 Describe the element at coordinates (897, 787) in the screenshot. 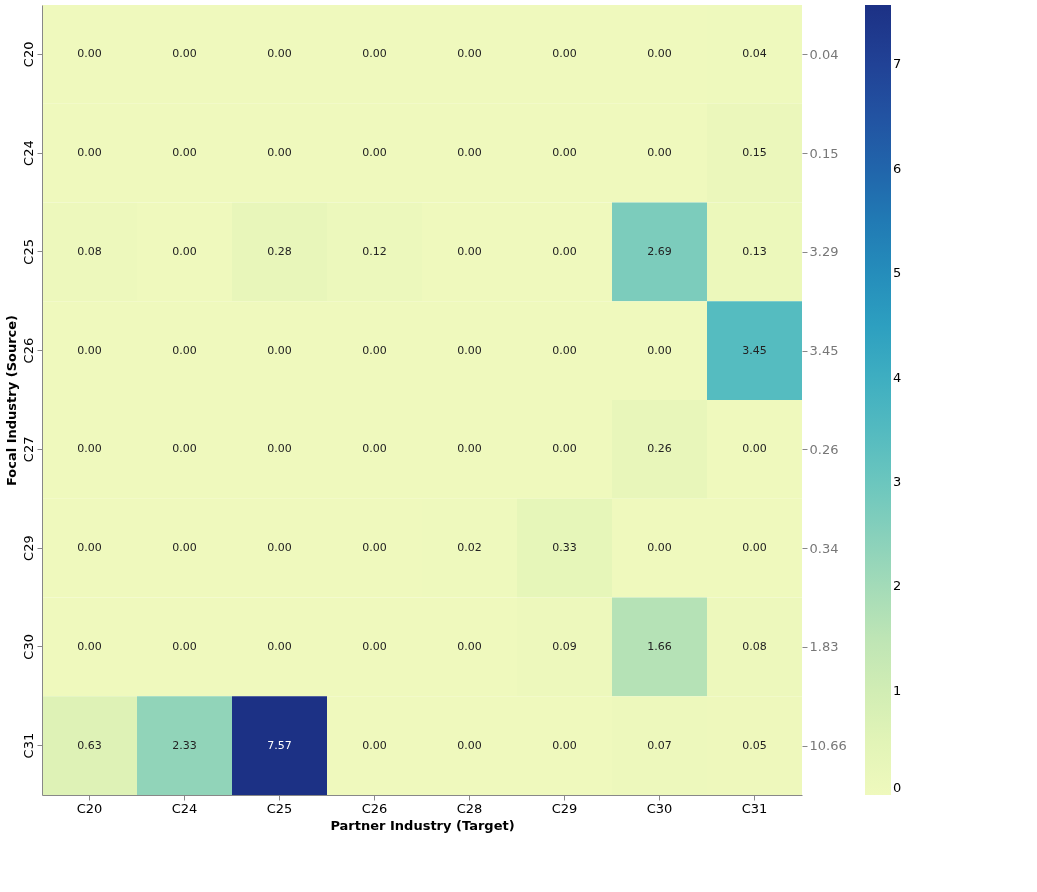

I see `color-bar-label: 0` at that location.